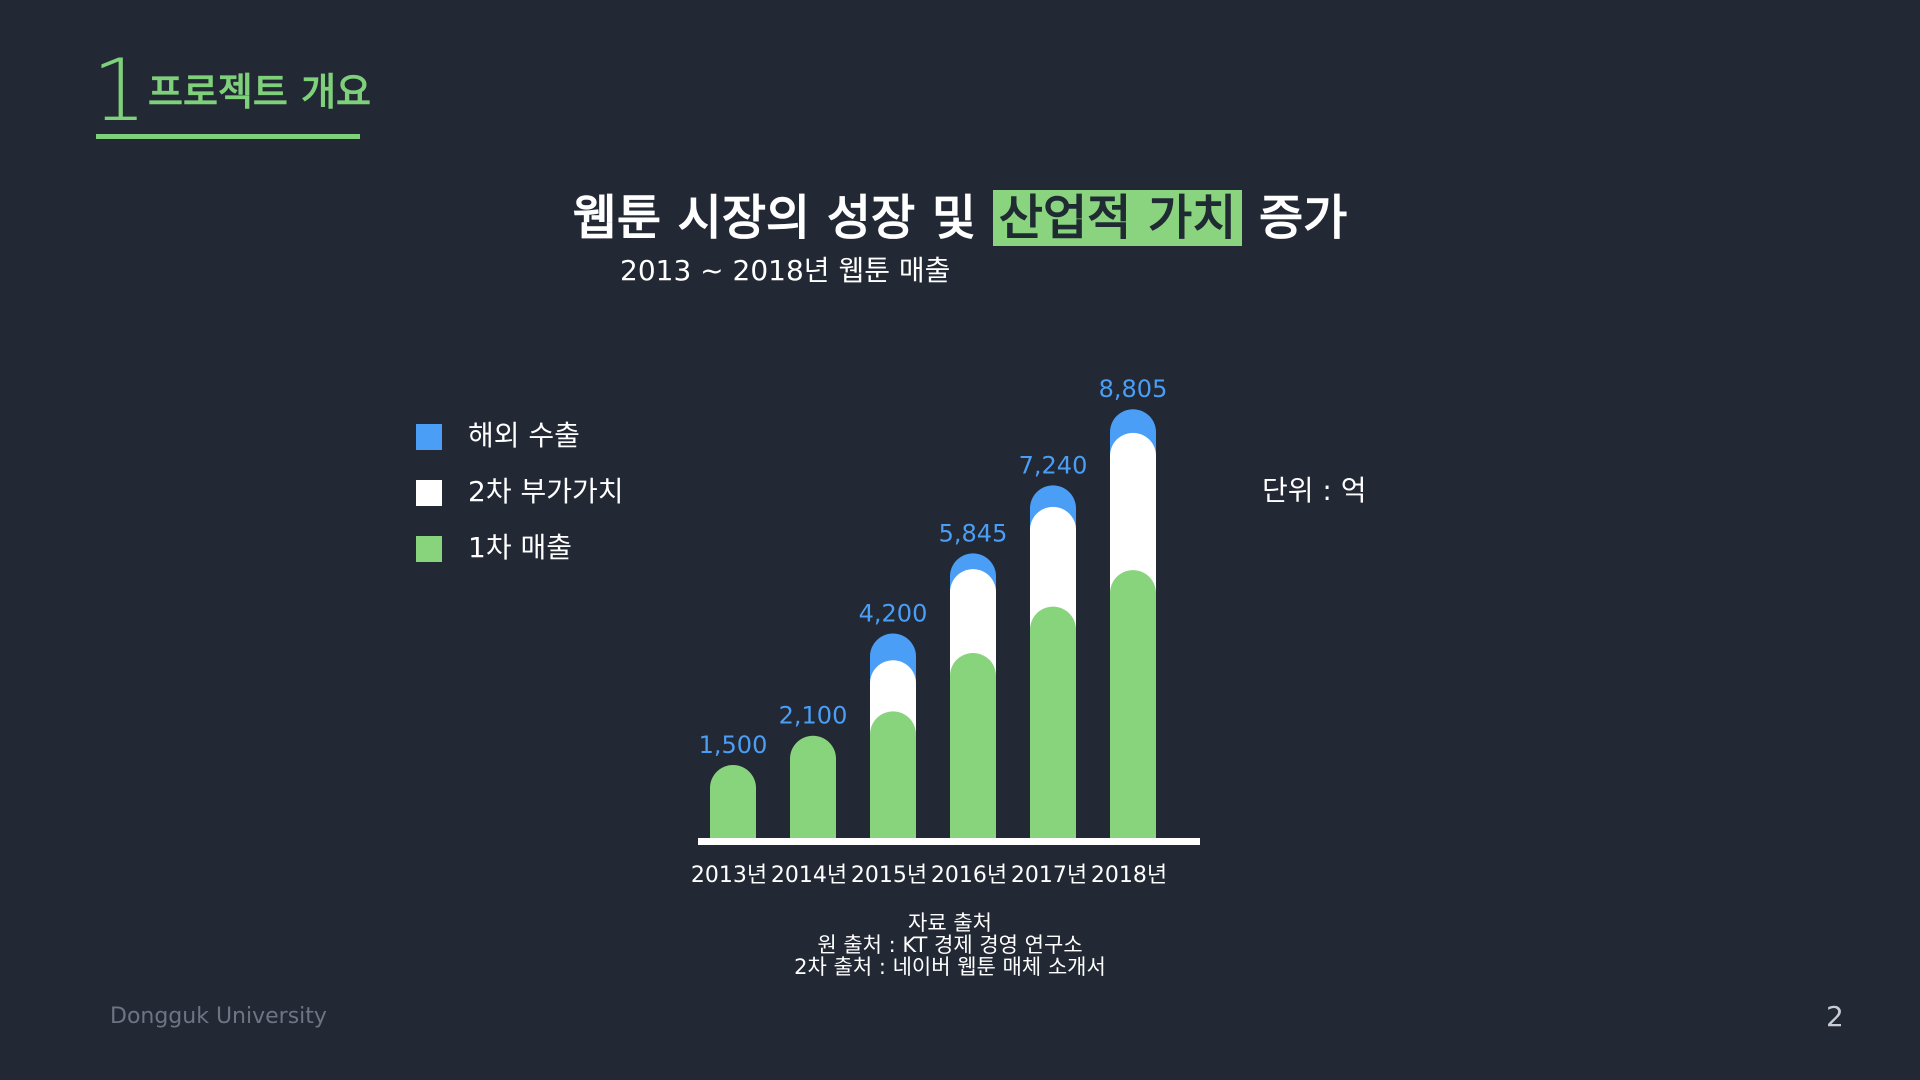  What do you see at coordinates (782, 218) in the screenshot?
I see `headline-before: 웹툰 시장의 성장 및` at bounding box center [782, 218].